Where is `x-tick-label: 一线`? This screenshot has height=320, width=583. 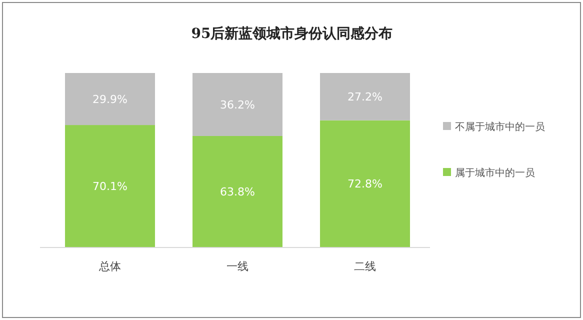
x-tick-label: 一线 is located at coordinates (237, 266).